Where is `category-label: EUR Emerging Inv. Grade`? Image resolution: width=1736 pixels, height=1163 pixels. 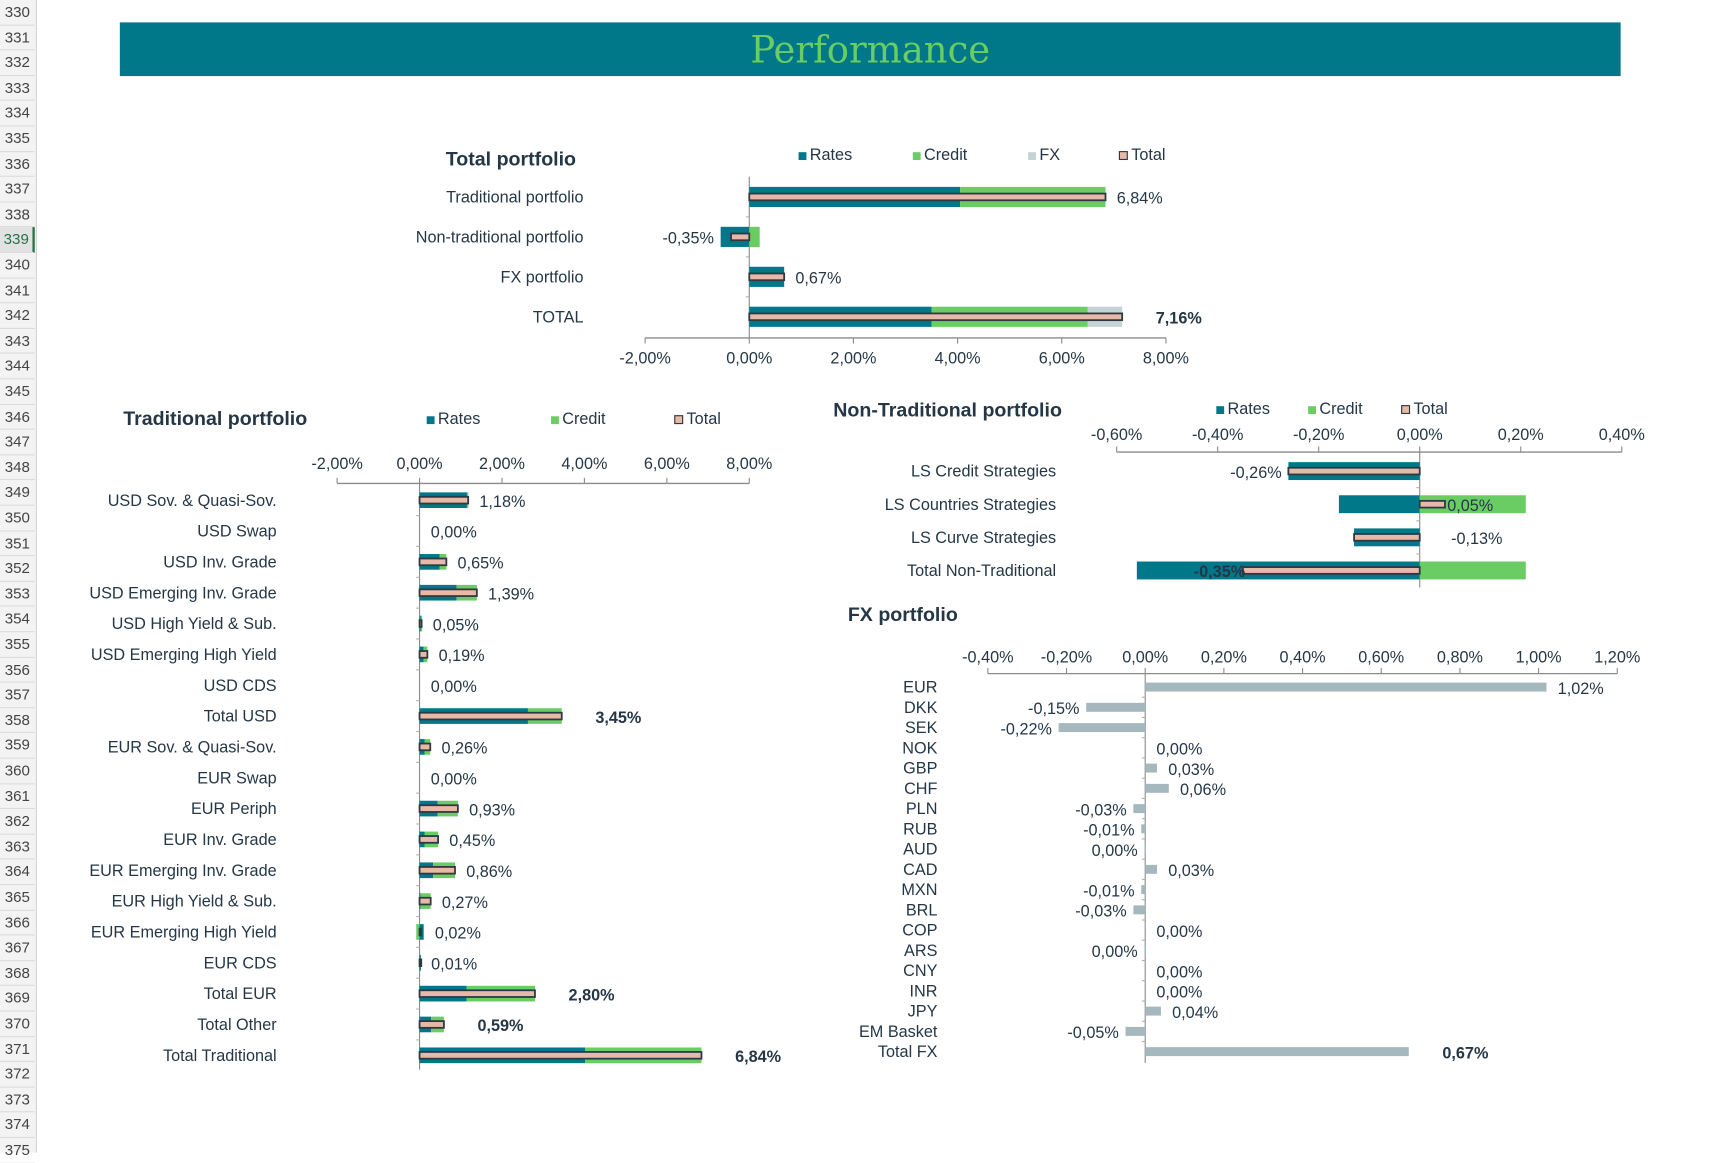 category-label: EUR Emerging Inv. Grade is located at coordinates (182, 871).